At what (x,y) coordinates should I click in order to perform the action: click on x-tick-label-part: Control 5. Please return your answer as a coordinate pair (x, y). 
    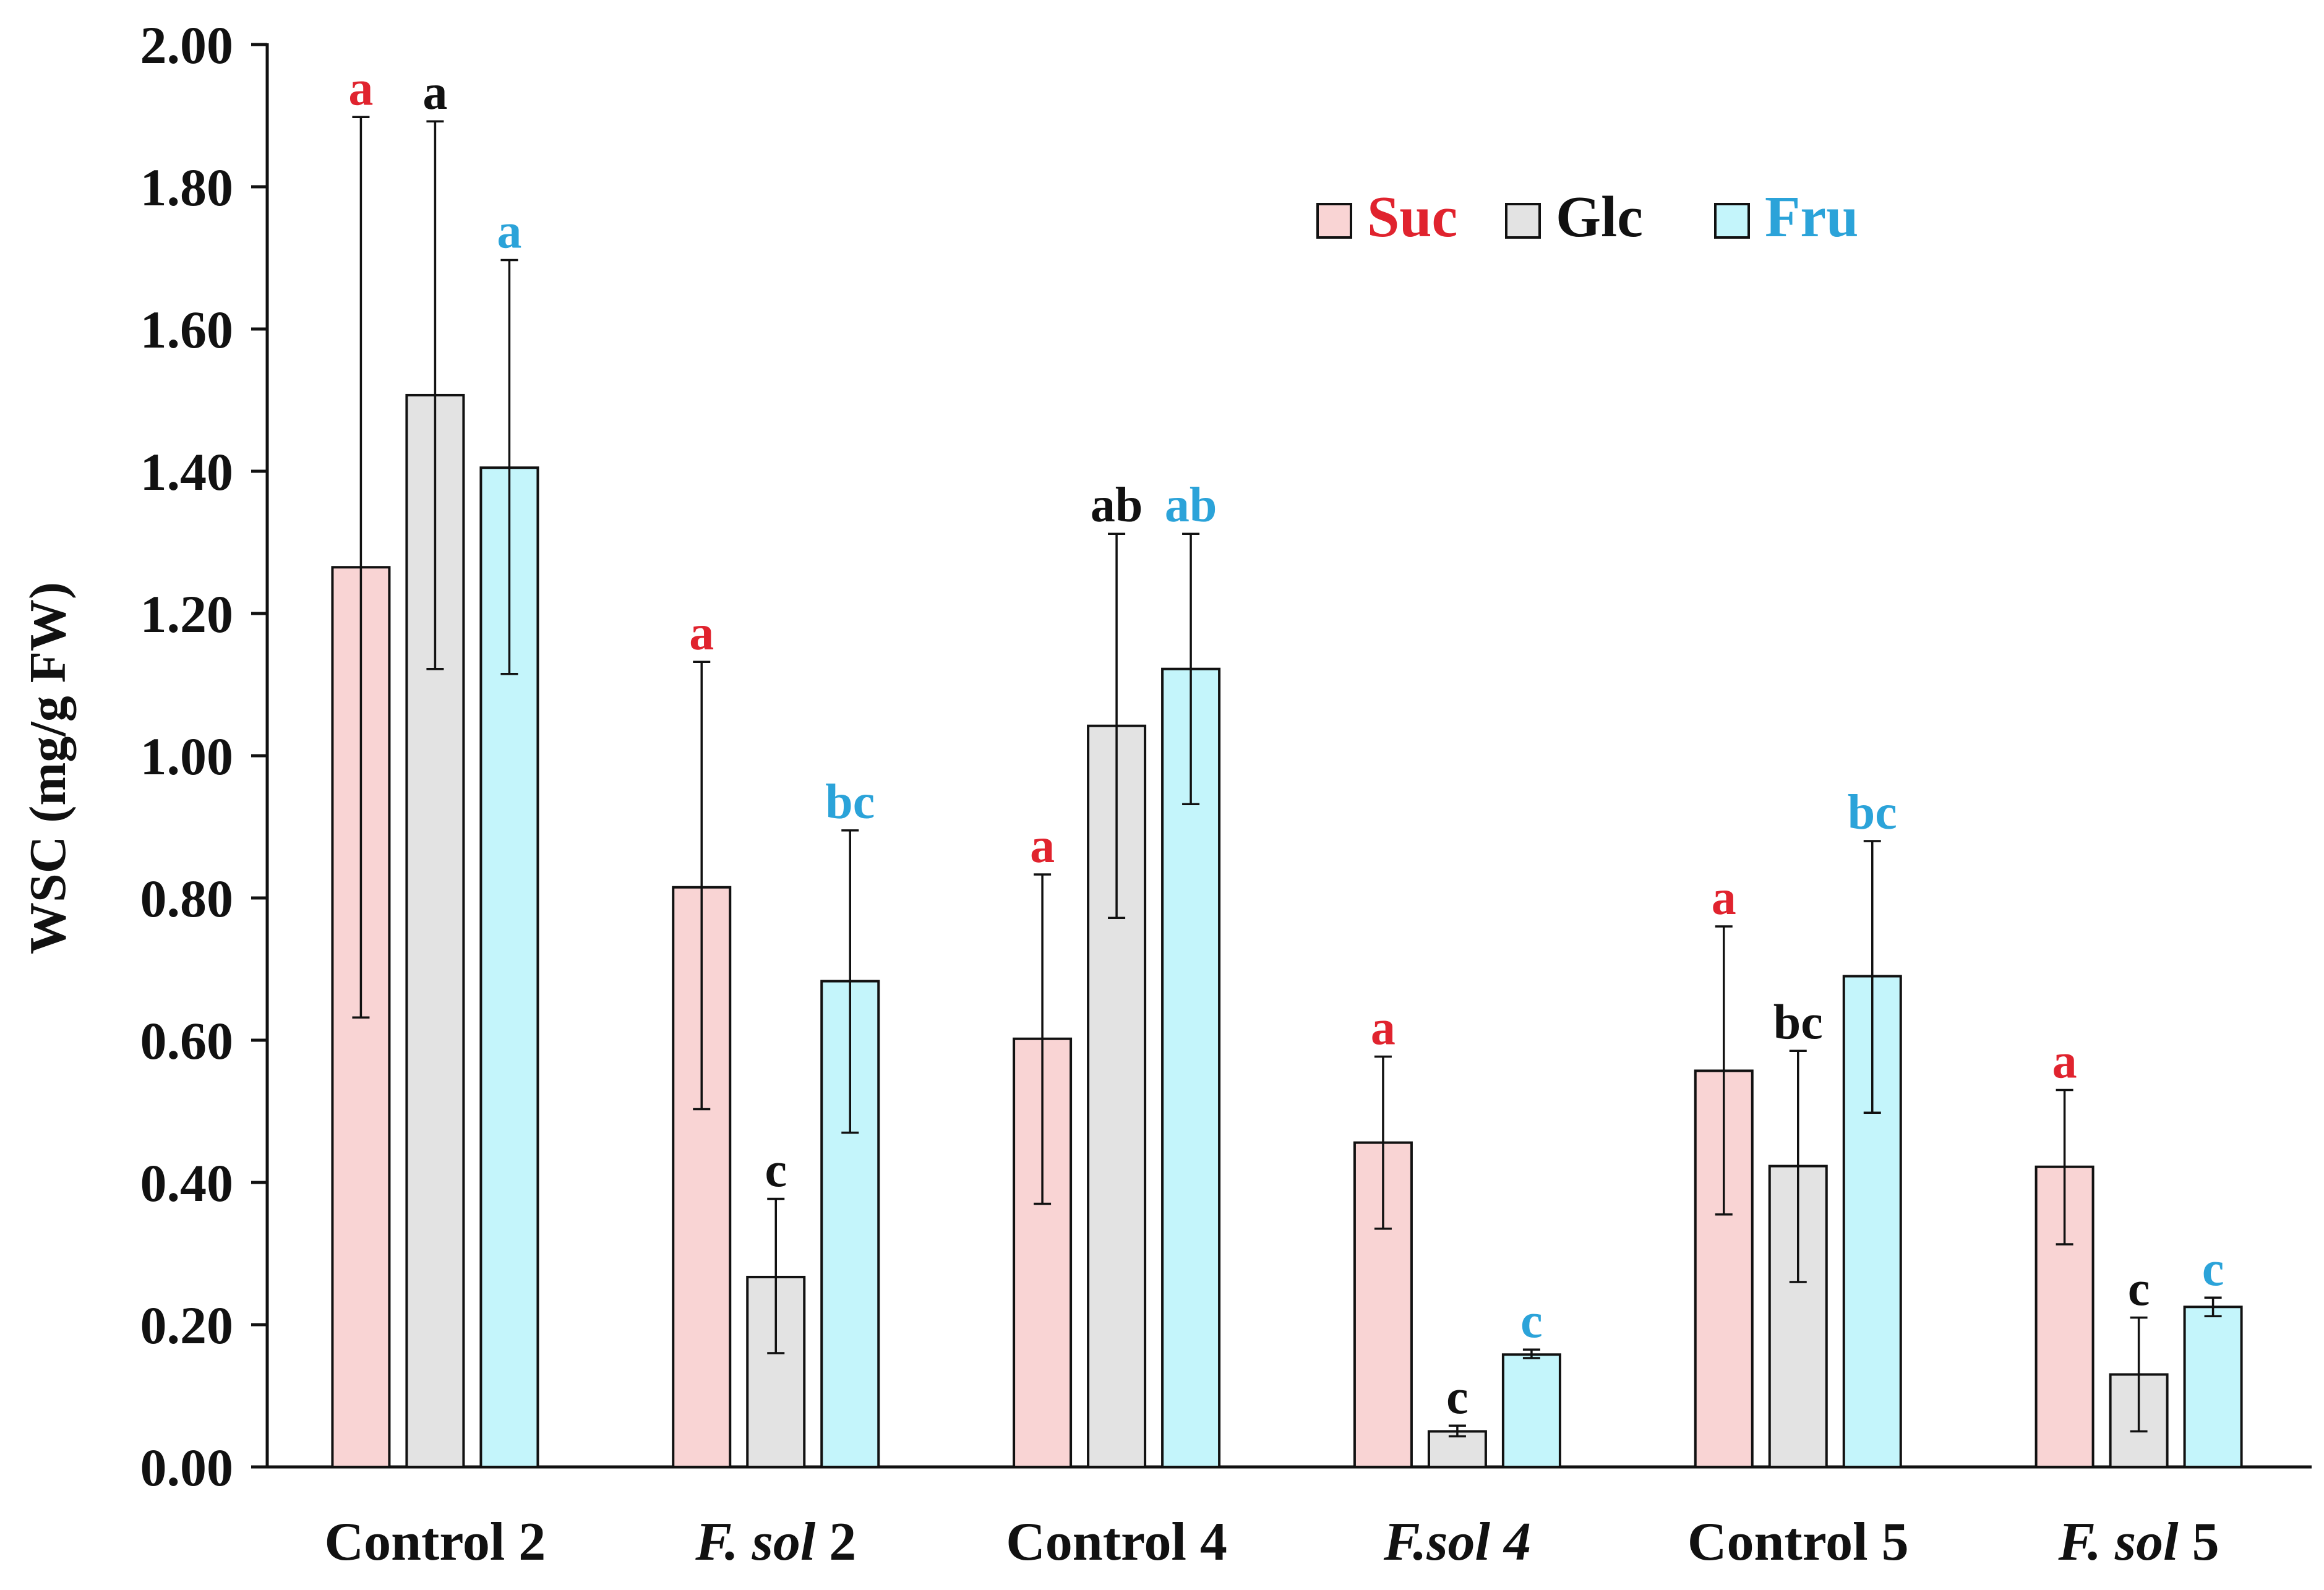
    Looking at the image, I should click on (1798, 1542).